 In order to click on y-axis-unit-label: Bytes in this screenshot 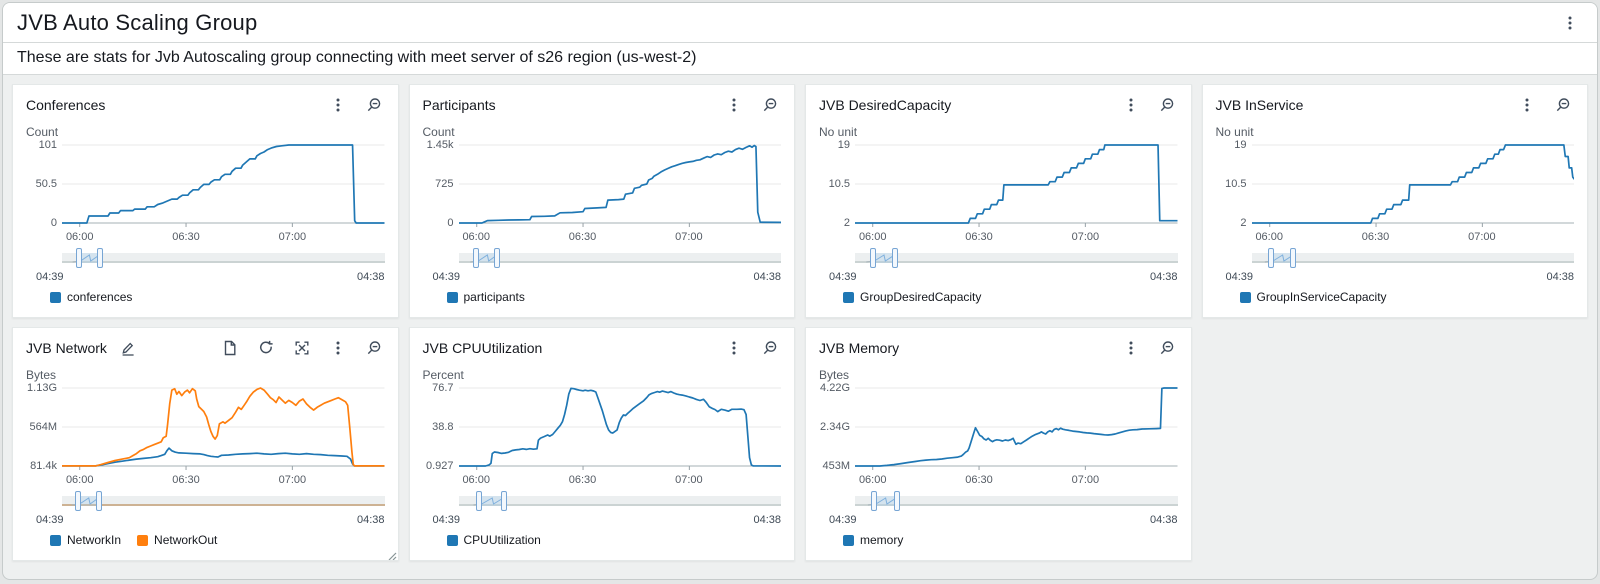, I will do `click(834, 375)`.